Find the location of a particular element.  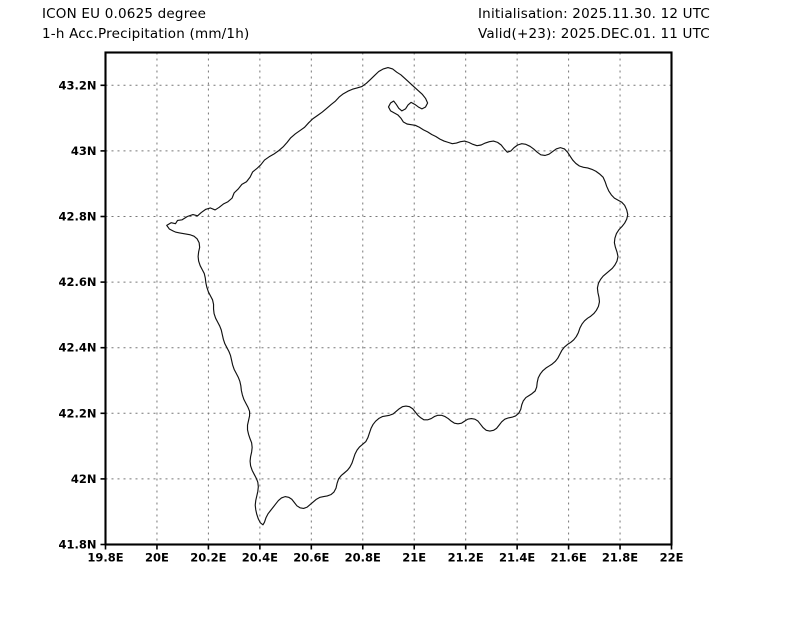

x-tick-label: 20.8E is located at coordinates (363, 558).